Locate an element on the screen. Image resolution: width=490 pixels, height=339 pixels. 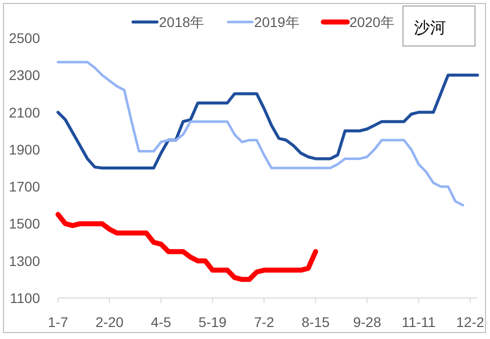
x-tick-label: 8-15 is located at coordinates (316, 322).